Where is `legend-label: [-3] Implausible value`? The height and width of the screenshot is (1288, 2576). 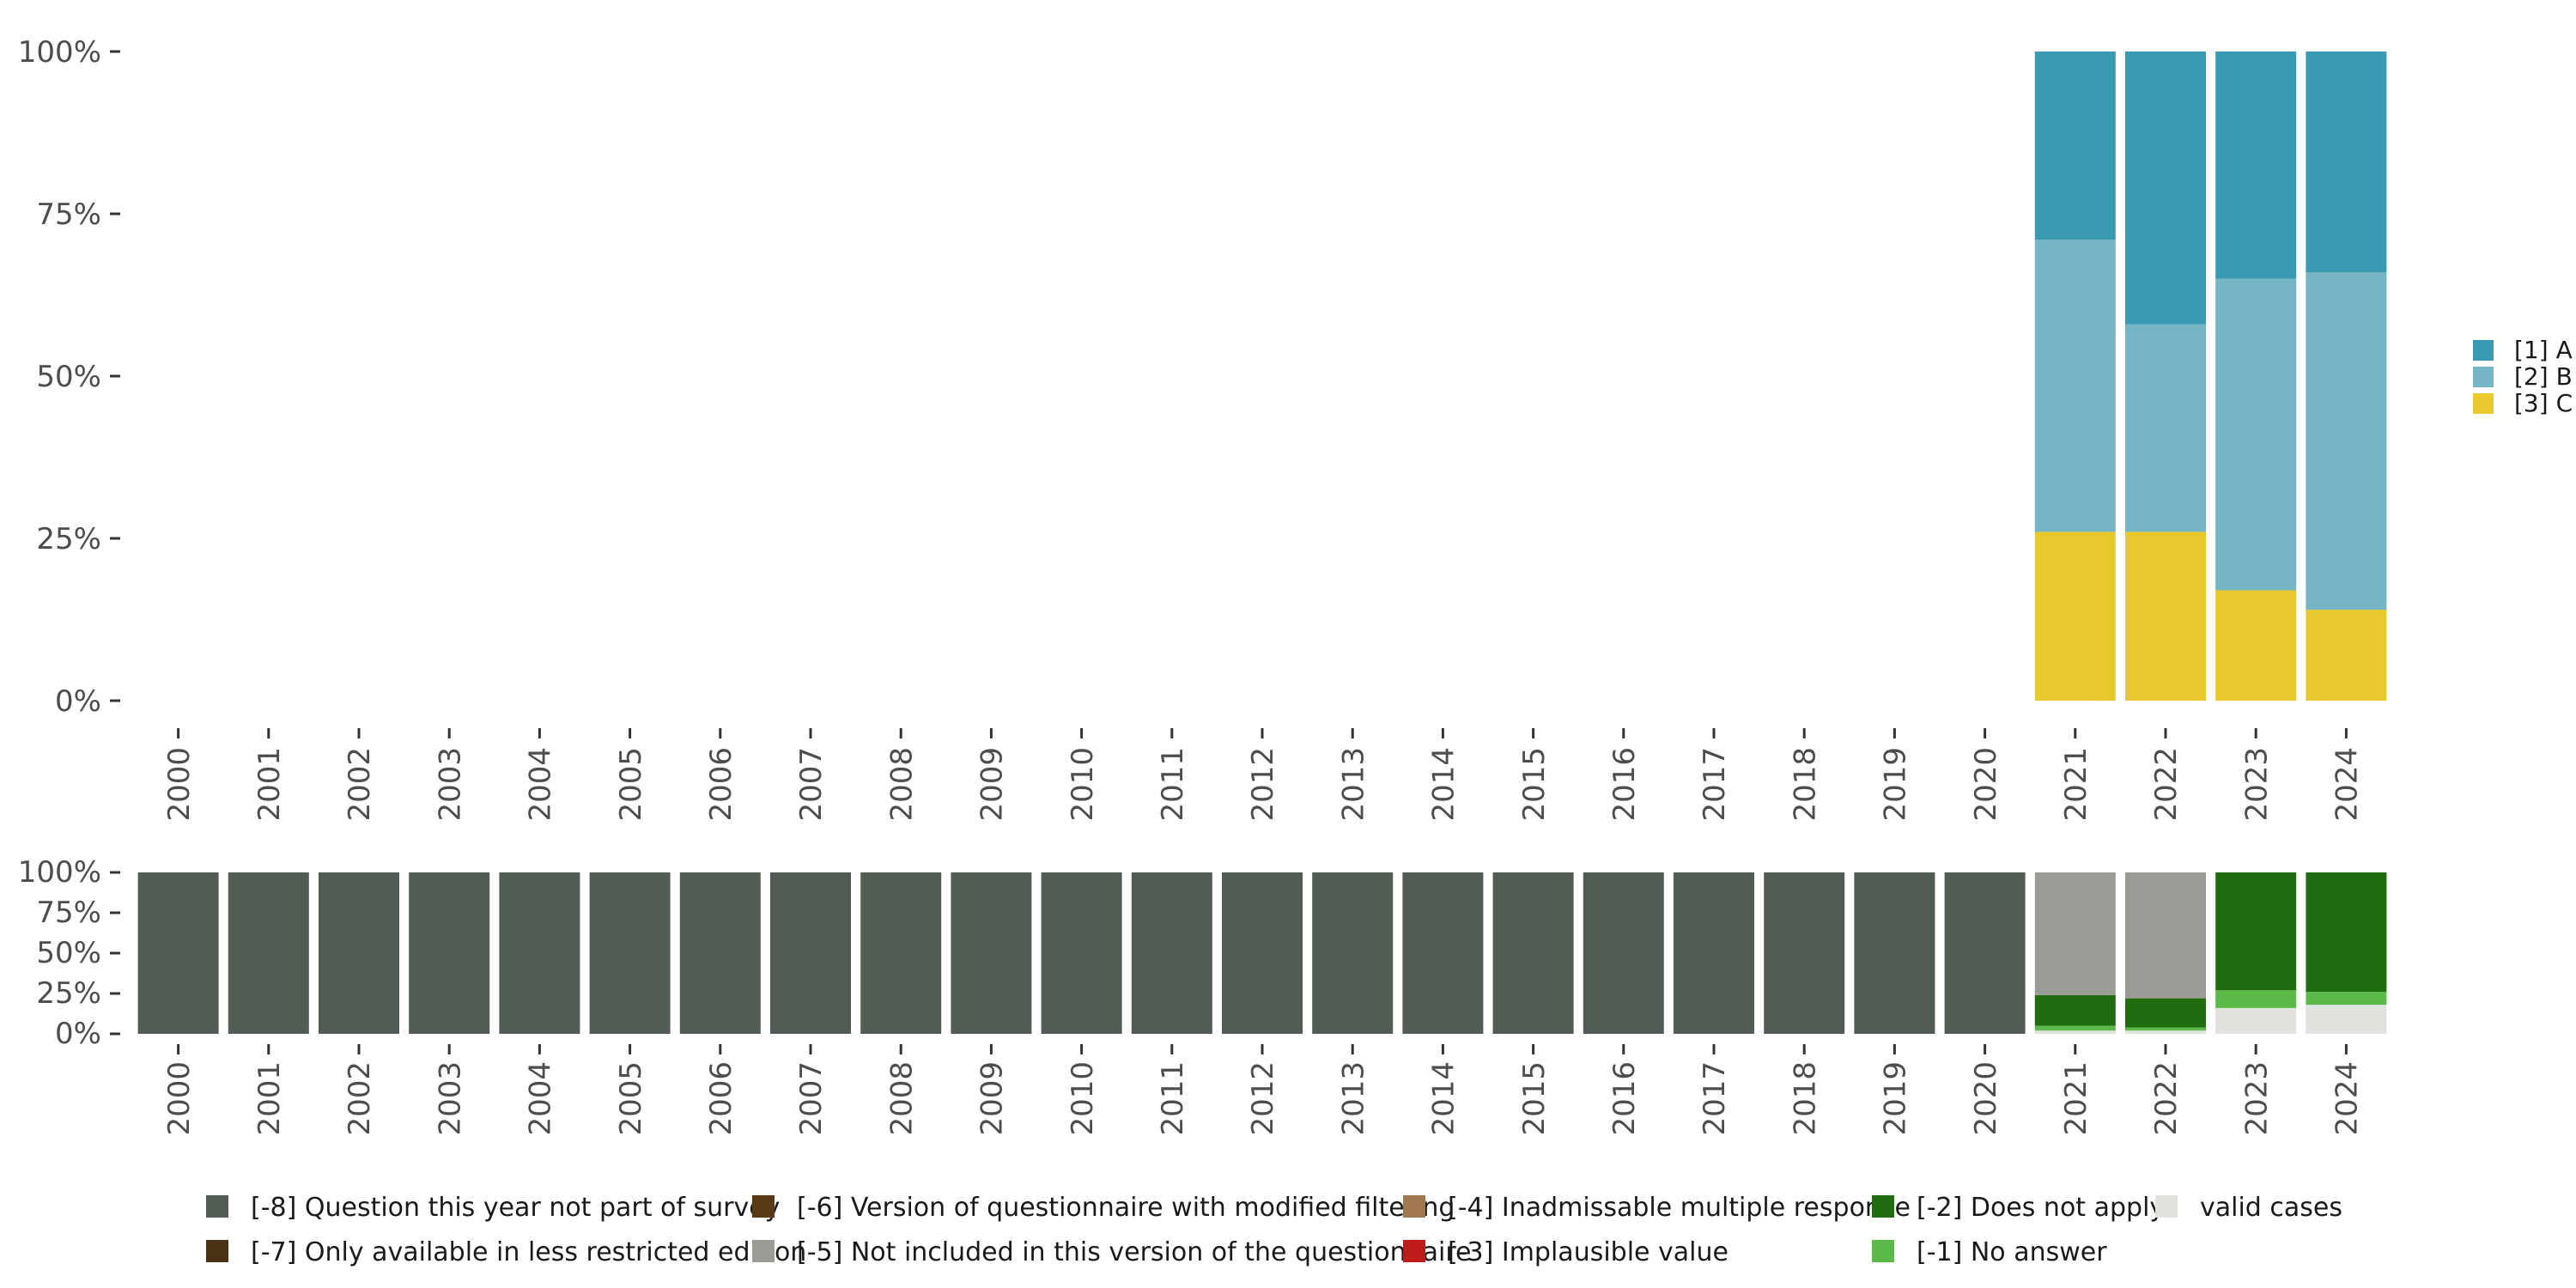
legend-label: [-3] Implausible value is located at coordinates (1588, 1252).